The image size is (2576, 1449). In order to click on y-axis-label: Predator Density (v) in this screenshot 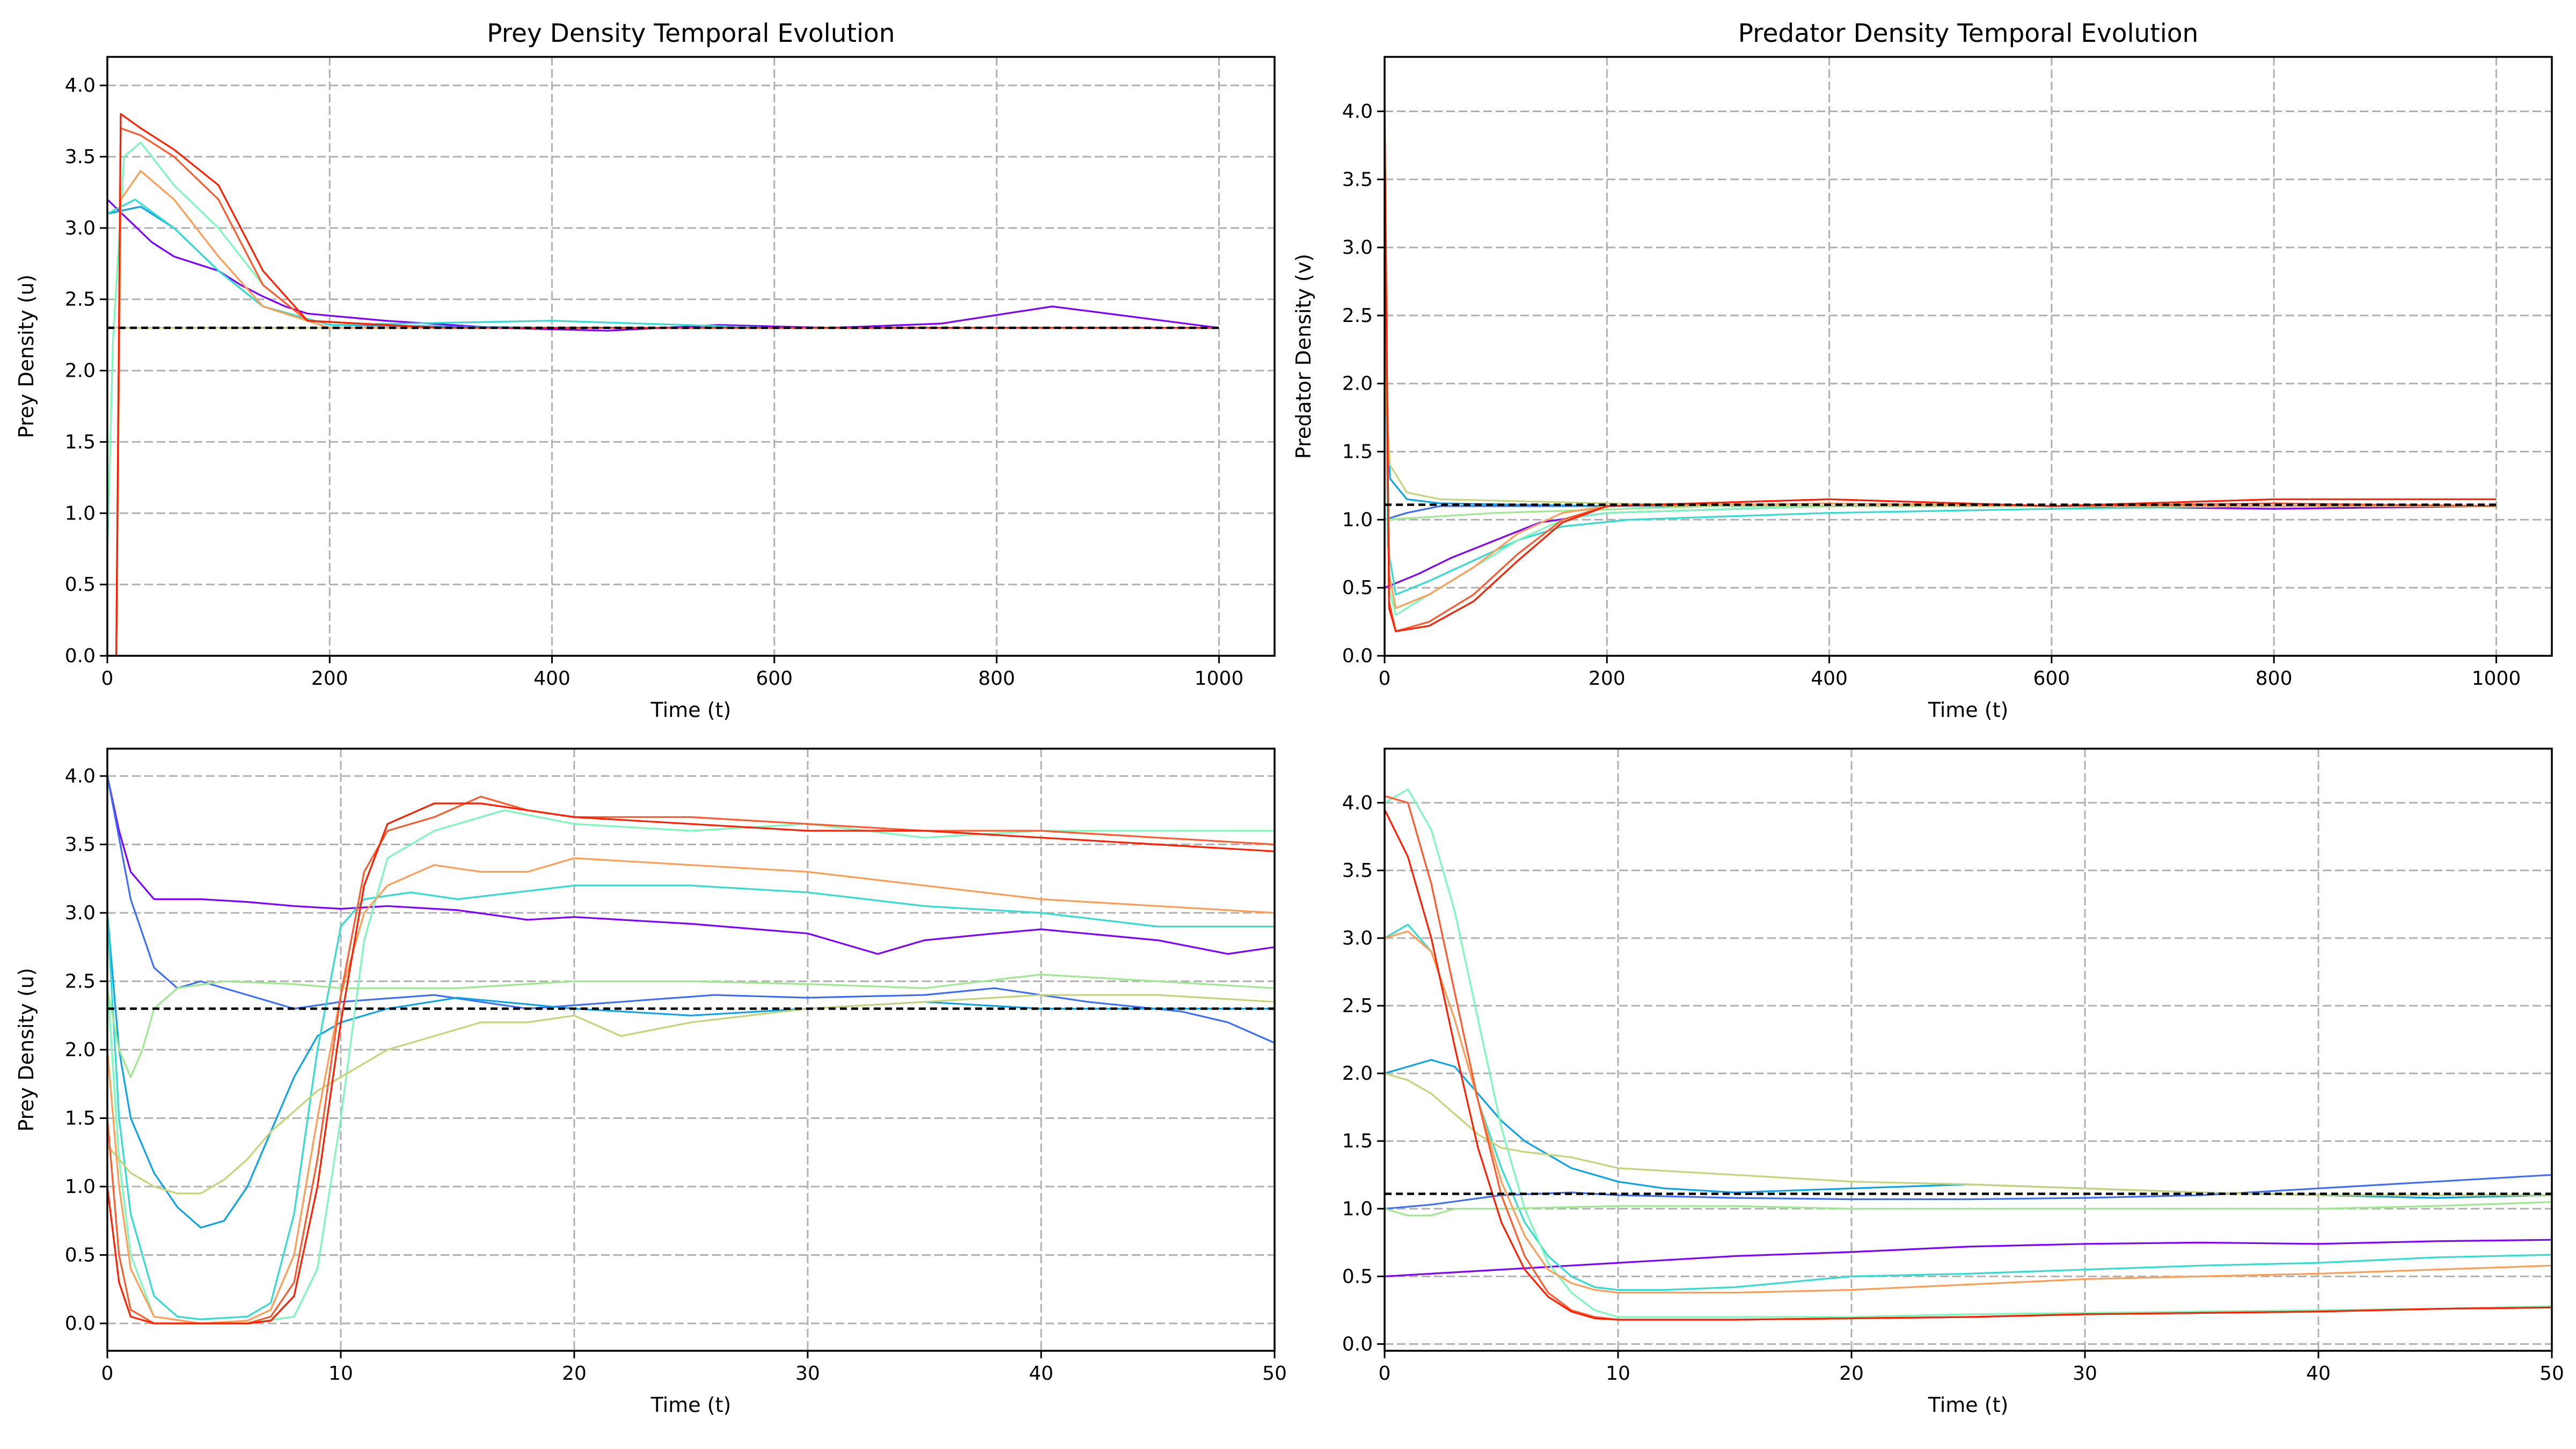, I will do `click(1303, 356)`.